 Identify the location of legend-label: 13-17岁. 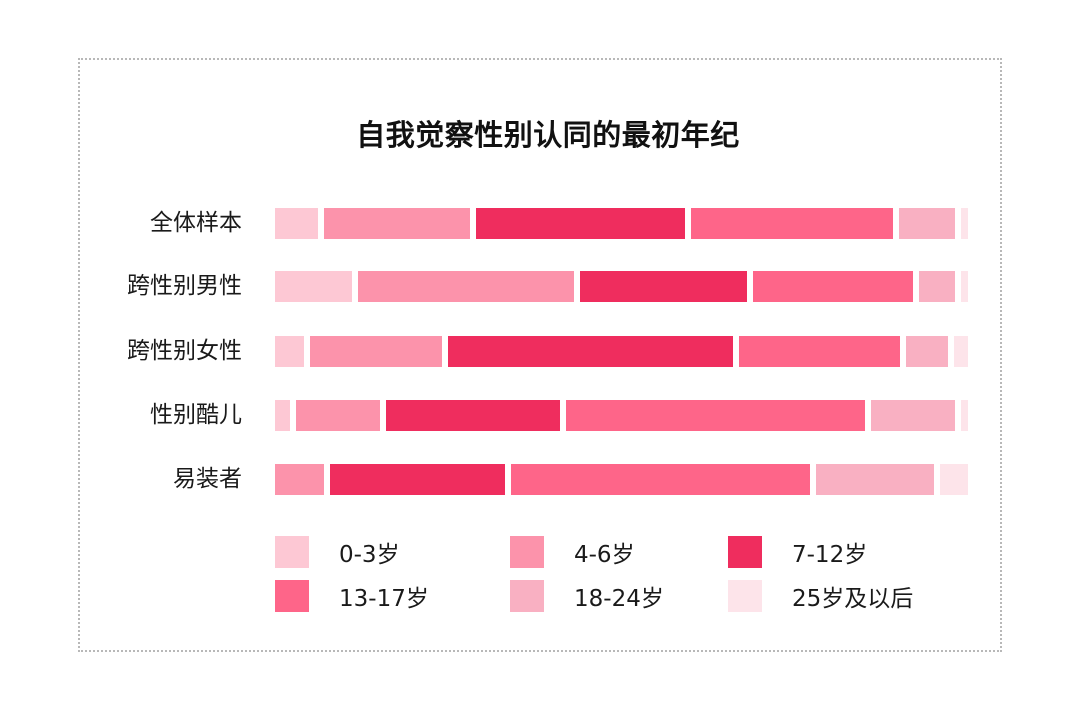
(384, 599).